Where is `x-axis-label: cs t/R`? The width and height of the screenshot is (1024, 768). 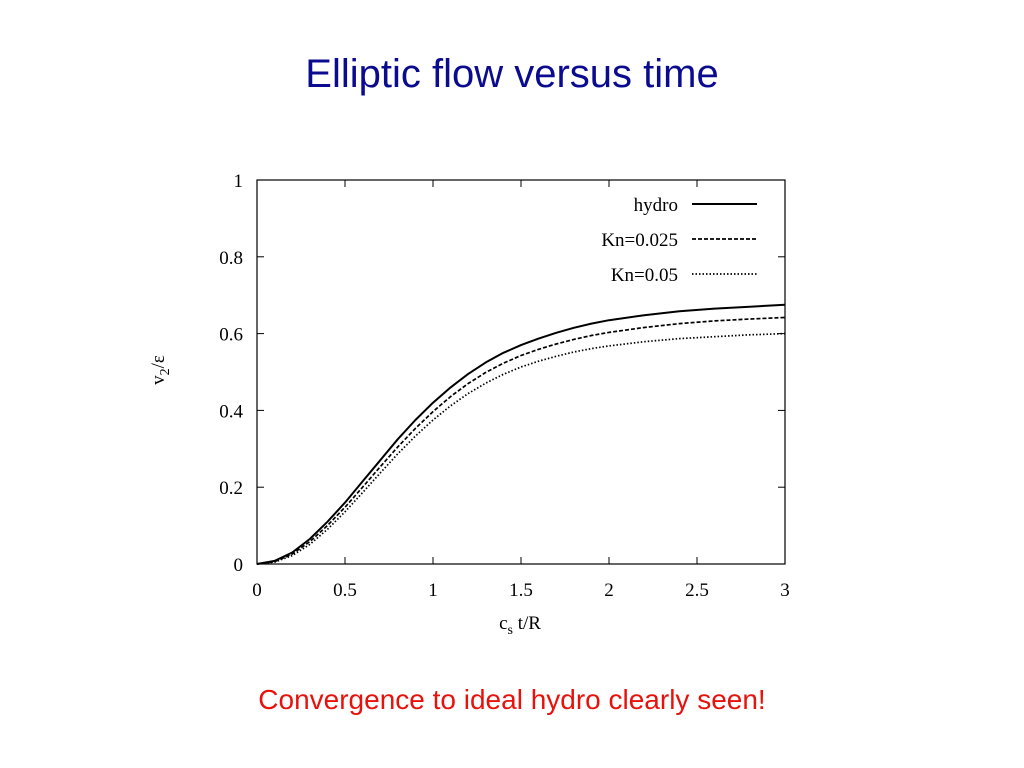
x-axis-label: cs t/R is located at coordinates (520, 625).